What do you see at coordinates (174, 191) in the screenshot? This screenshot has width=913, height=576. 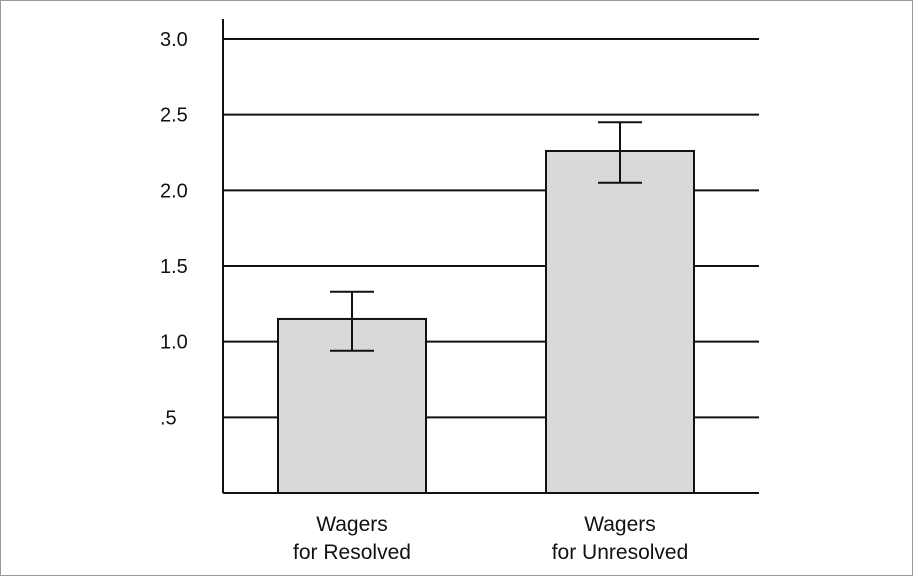 I see `y-tick-label: 2.0` at bounding box center [174, 191].